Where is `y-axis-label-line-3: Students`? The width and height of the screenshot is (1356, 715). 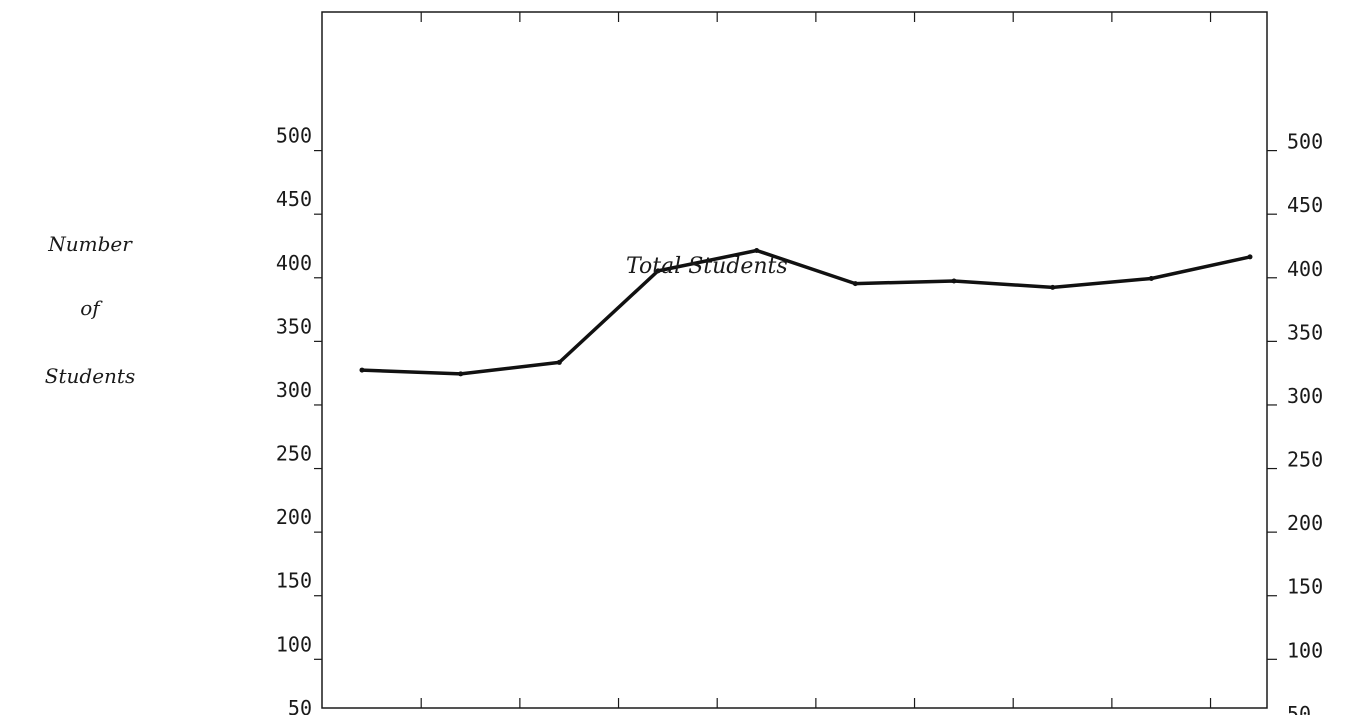
y-axis-label-line-3: Students is located at coordinates (90, 376).